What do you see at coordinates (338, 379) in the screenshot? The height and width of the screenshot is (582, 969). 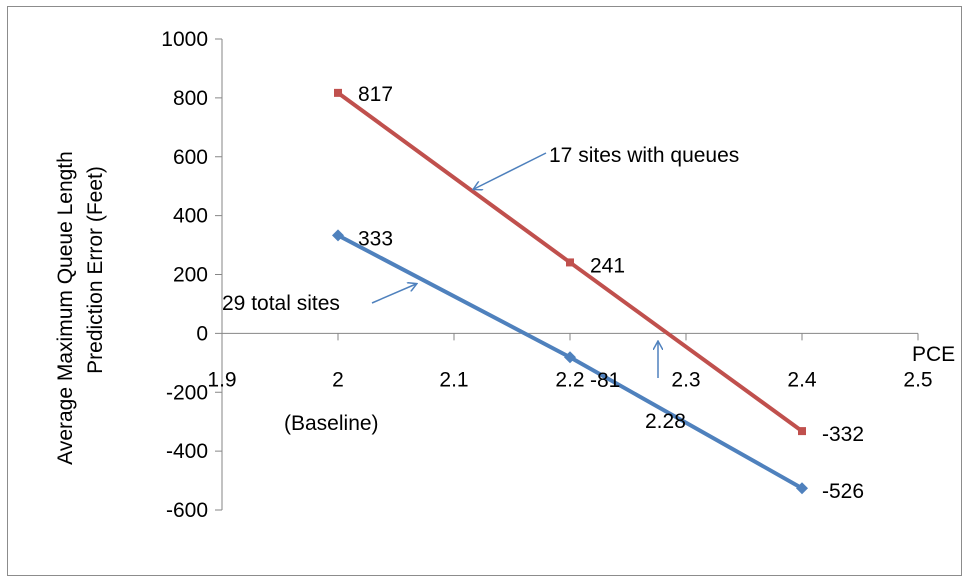 I see `x-tick-label: 2` at bounding box center [338, 379].